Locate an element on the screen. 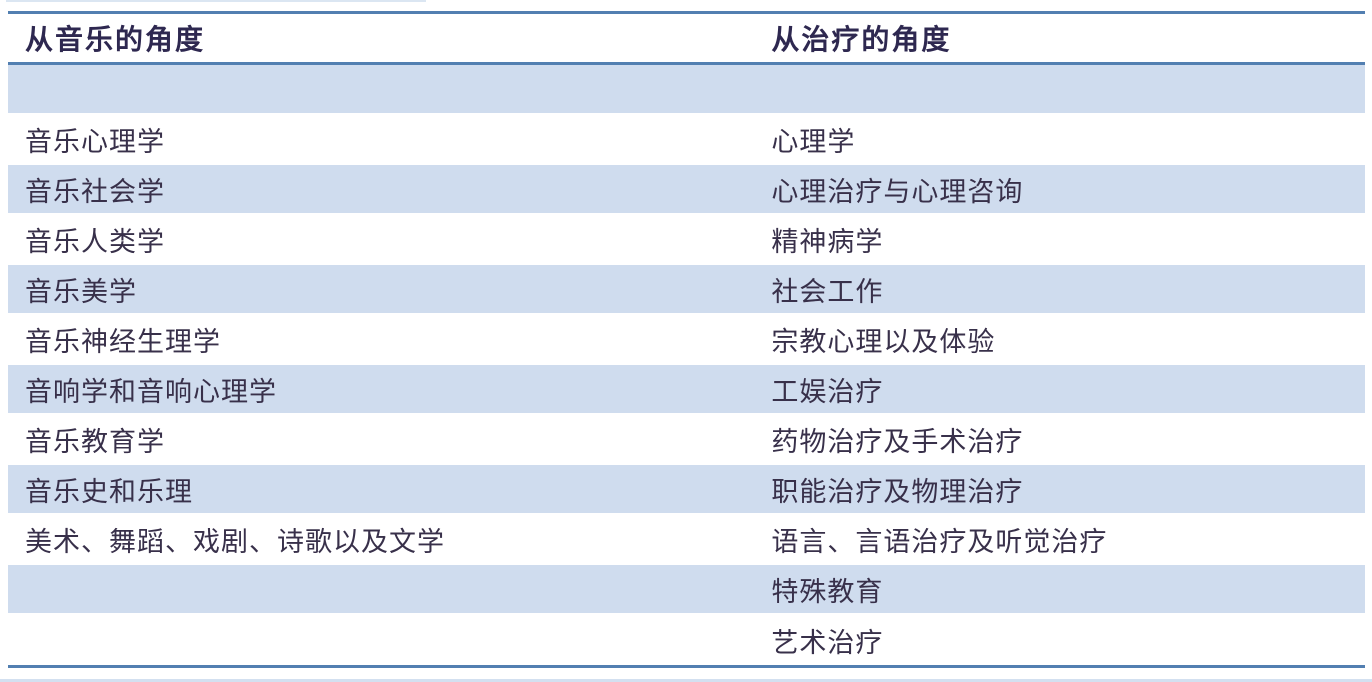 The height and width of the screenshot is (682, 1372). table-row: 美术、舞蹈、戏剧、诗歌以及文学 语言、言语治疗及听觉治疗 is located at coordinates (686, 540).